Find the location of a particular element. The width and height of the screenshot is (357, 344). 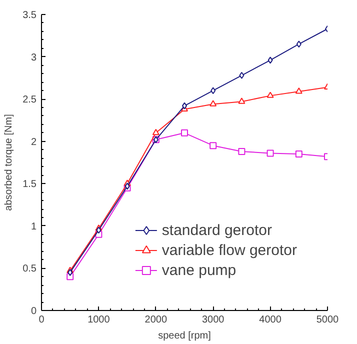

x-tick-label: 5000 is located at coordinates (328, 320).